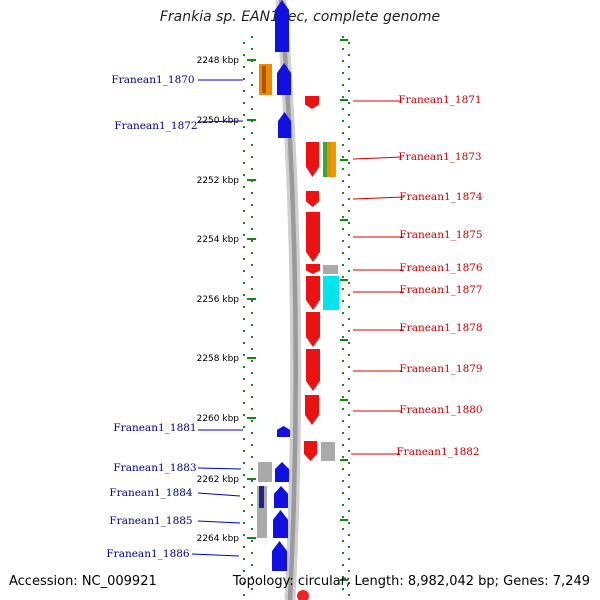 The width and height of the screenshot is (600, 600). I want to click on leader-line-left, so click(215, 555).